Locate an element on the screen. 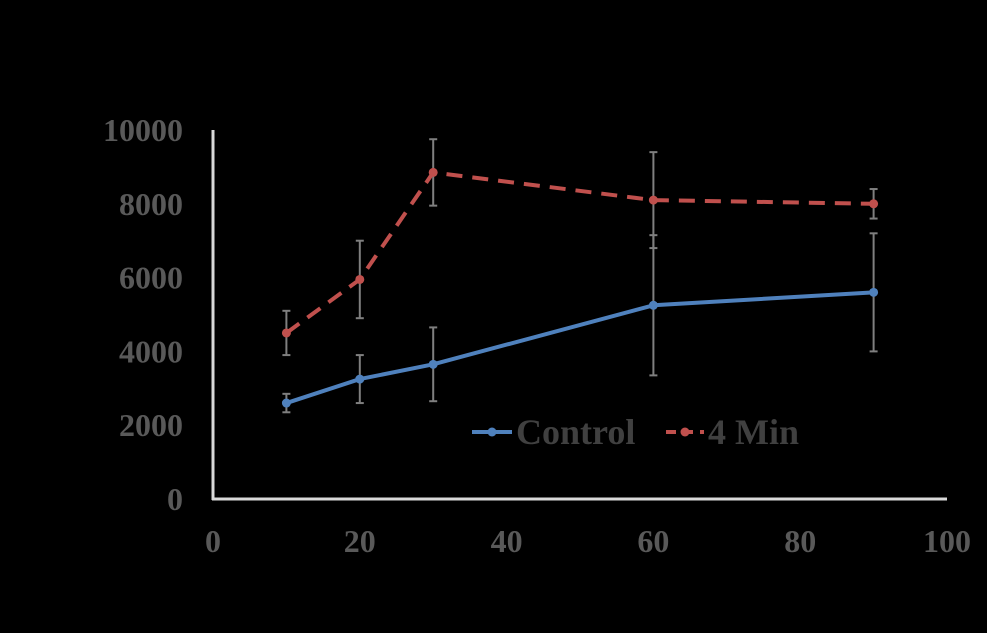  y-tick-label: 0 is located at coordinates (175, 499).